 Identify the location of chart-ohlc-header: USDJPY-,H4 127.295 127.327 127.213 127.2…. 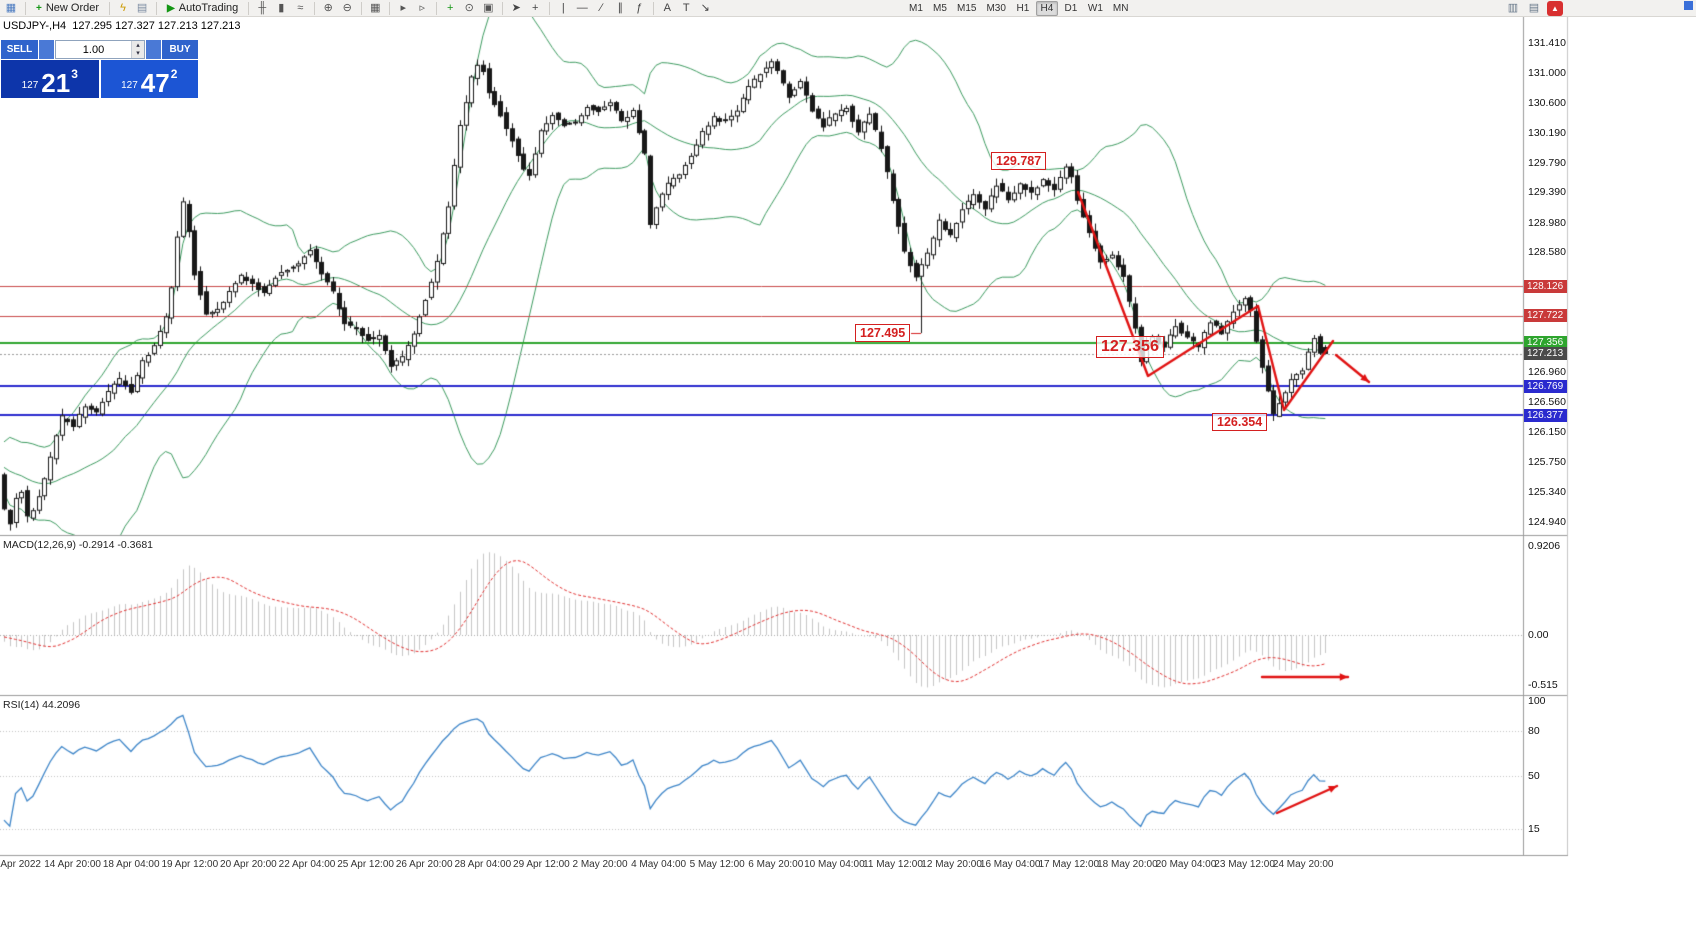
(122, 26).